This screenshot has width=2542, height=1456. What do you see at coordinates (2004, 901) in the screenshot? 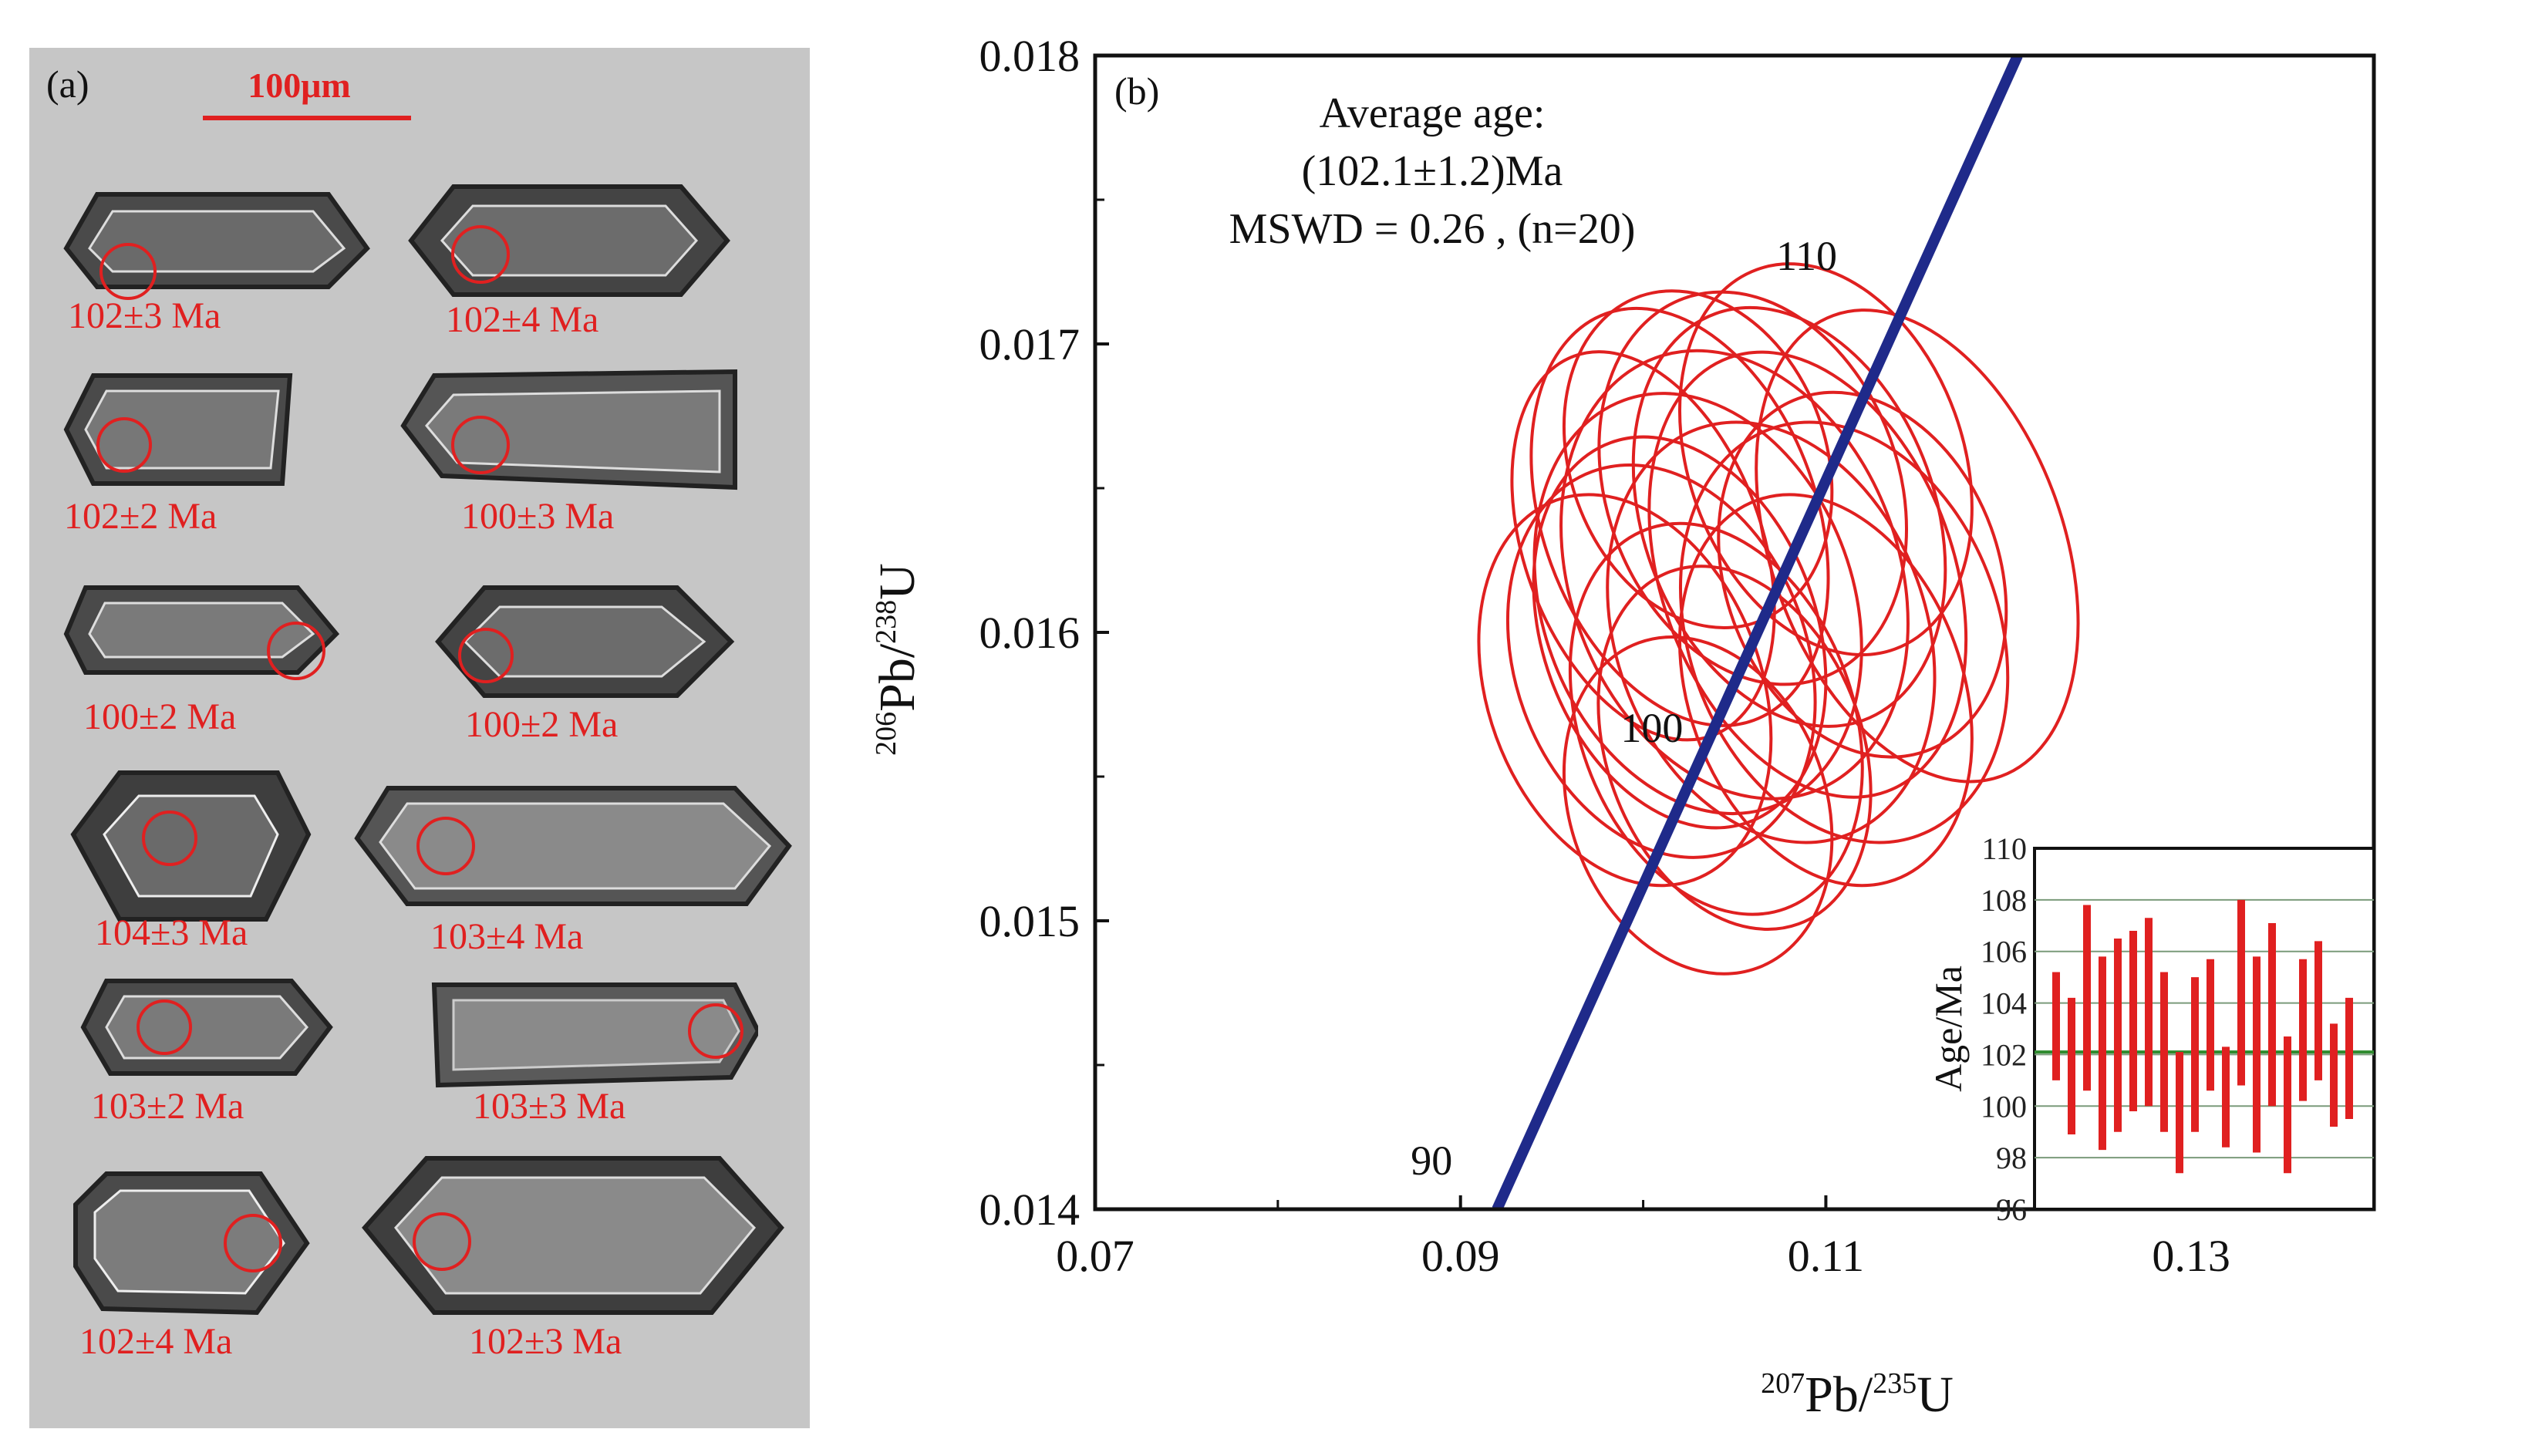
I see `inset-y-tick-label: 108` at bounding box center [2004, 901].